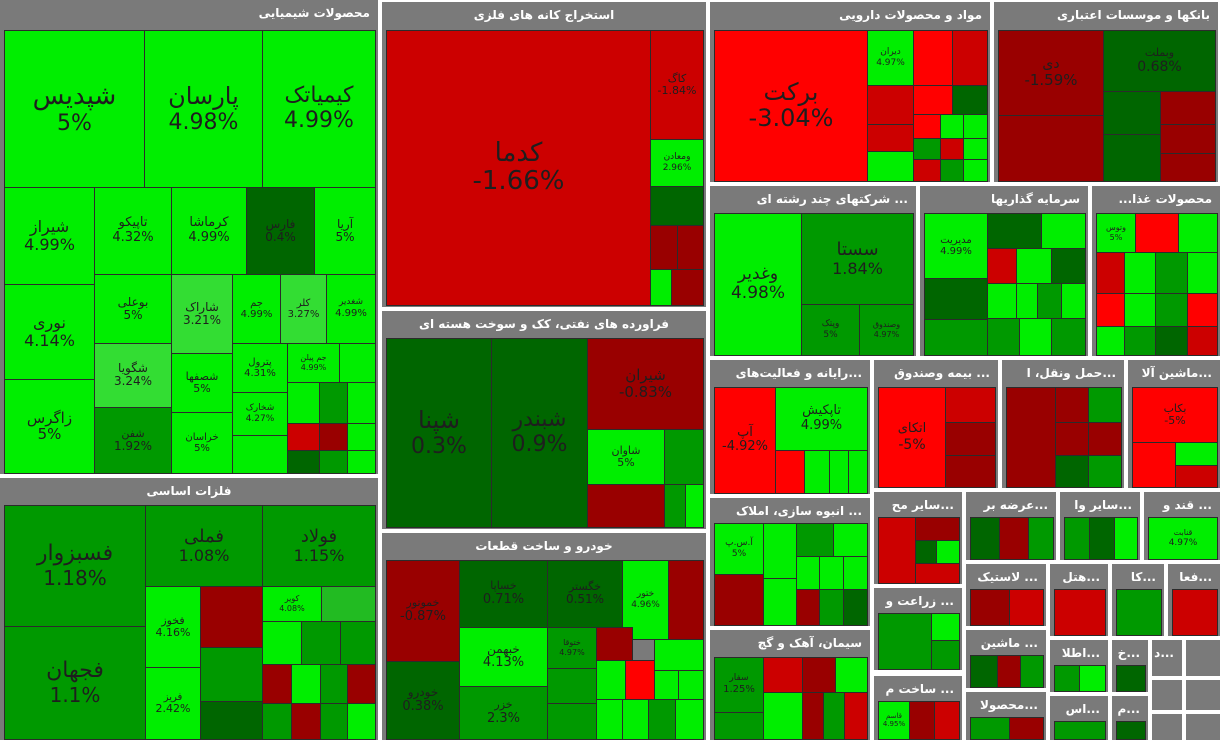  What do you see at coordinates (684, 457) in the screenshot?
I see `tile-small-o1` at bounding box center [684, 457].